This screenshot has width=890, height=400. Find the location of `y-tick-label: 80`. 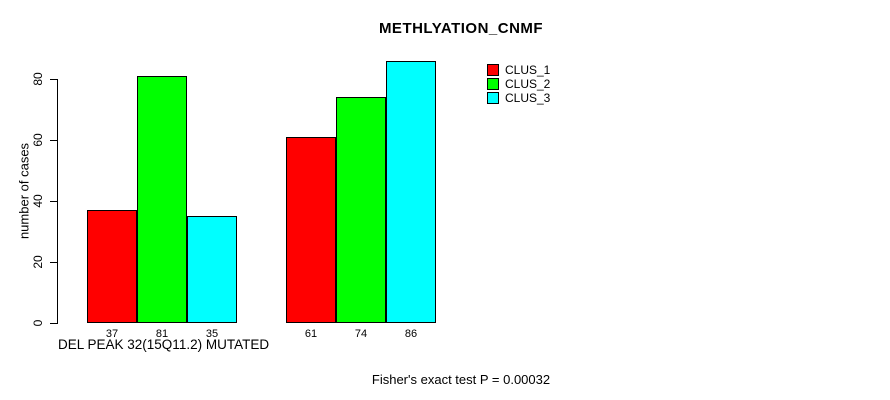

y-tick-label: 80 is located at coordinates (38, 79).